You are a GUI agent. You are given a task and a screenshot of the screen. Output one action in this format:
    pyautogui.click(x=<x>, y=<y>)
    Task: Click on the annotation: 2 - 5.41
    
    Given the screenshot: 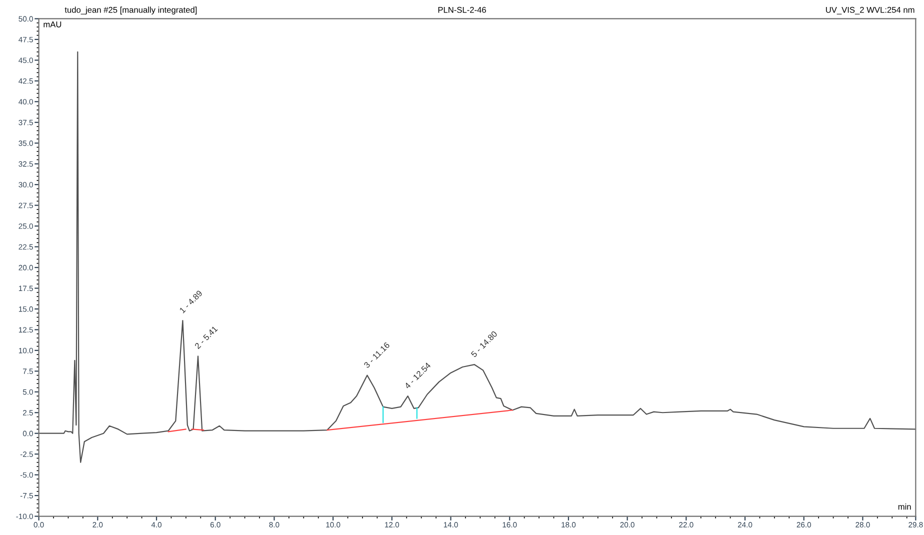 What is the action you would take?
    pyautogui.click(x=206, y=338)
    